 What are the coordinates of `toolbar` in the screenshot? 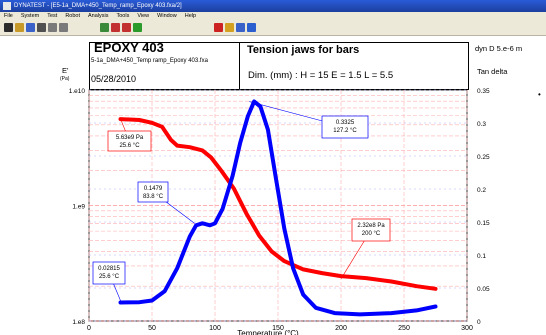 It's located at (273, 28).